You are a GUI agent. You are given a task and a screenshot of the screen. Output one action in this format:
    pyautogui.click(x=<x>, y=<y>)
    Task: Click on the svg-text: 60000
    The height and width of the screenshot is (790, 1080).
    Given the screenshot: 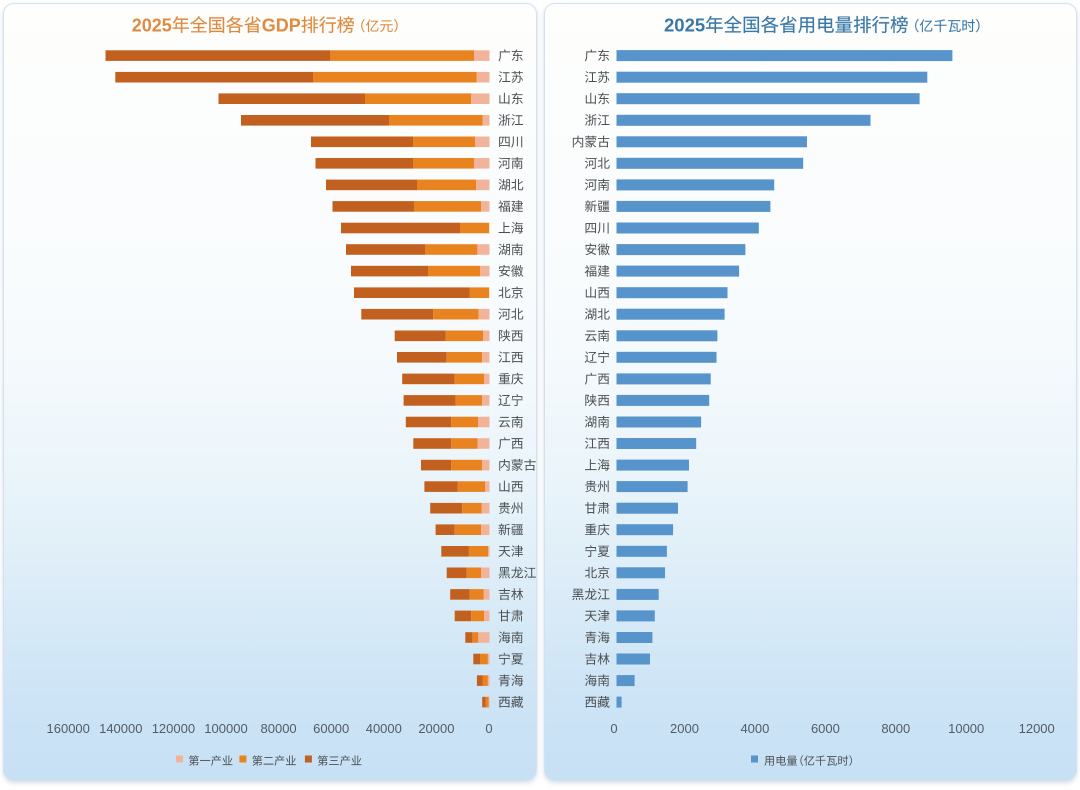 What is the action you would take?
    pyautogui.click(x=331, y=728)
    